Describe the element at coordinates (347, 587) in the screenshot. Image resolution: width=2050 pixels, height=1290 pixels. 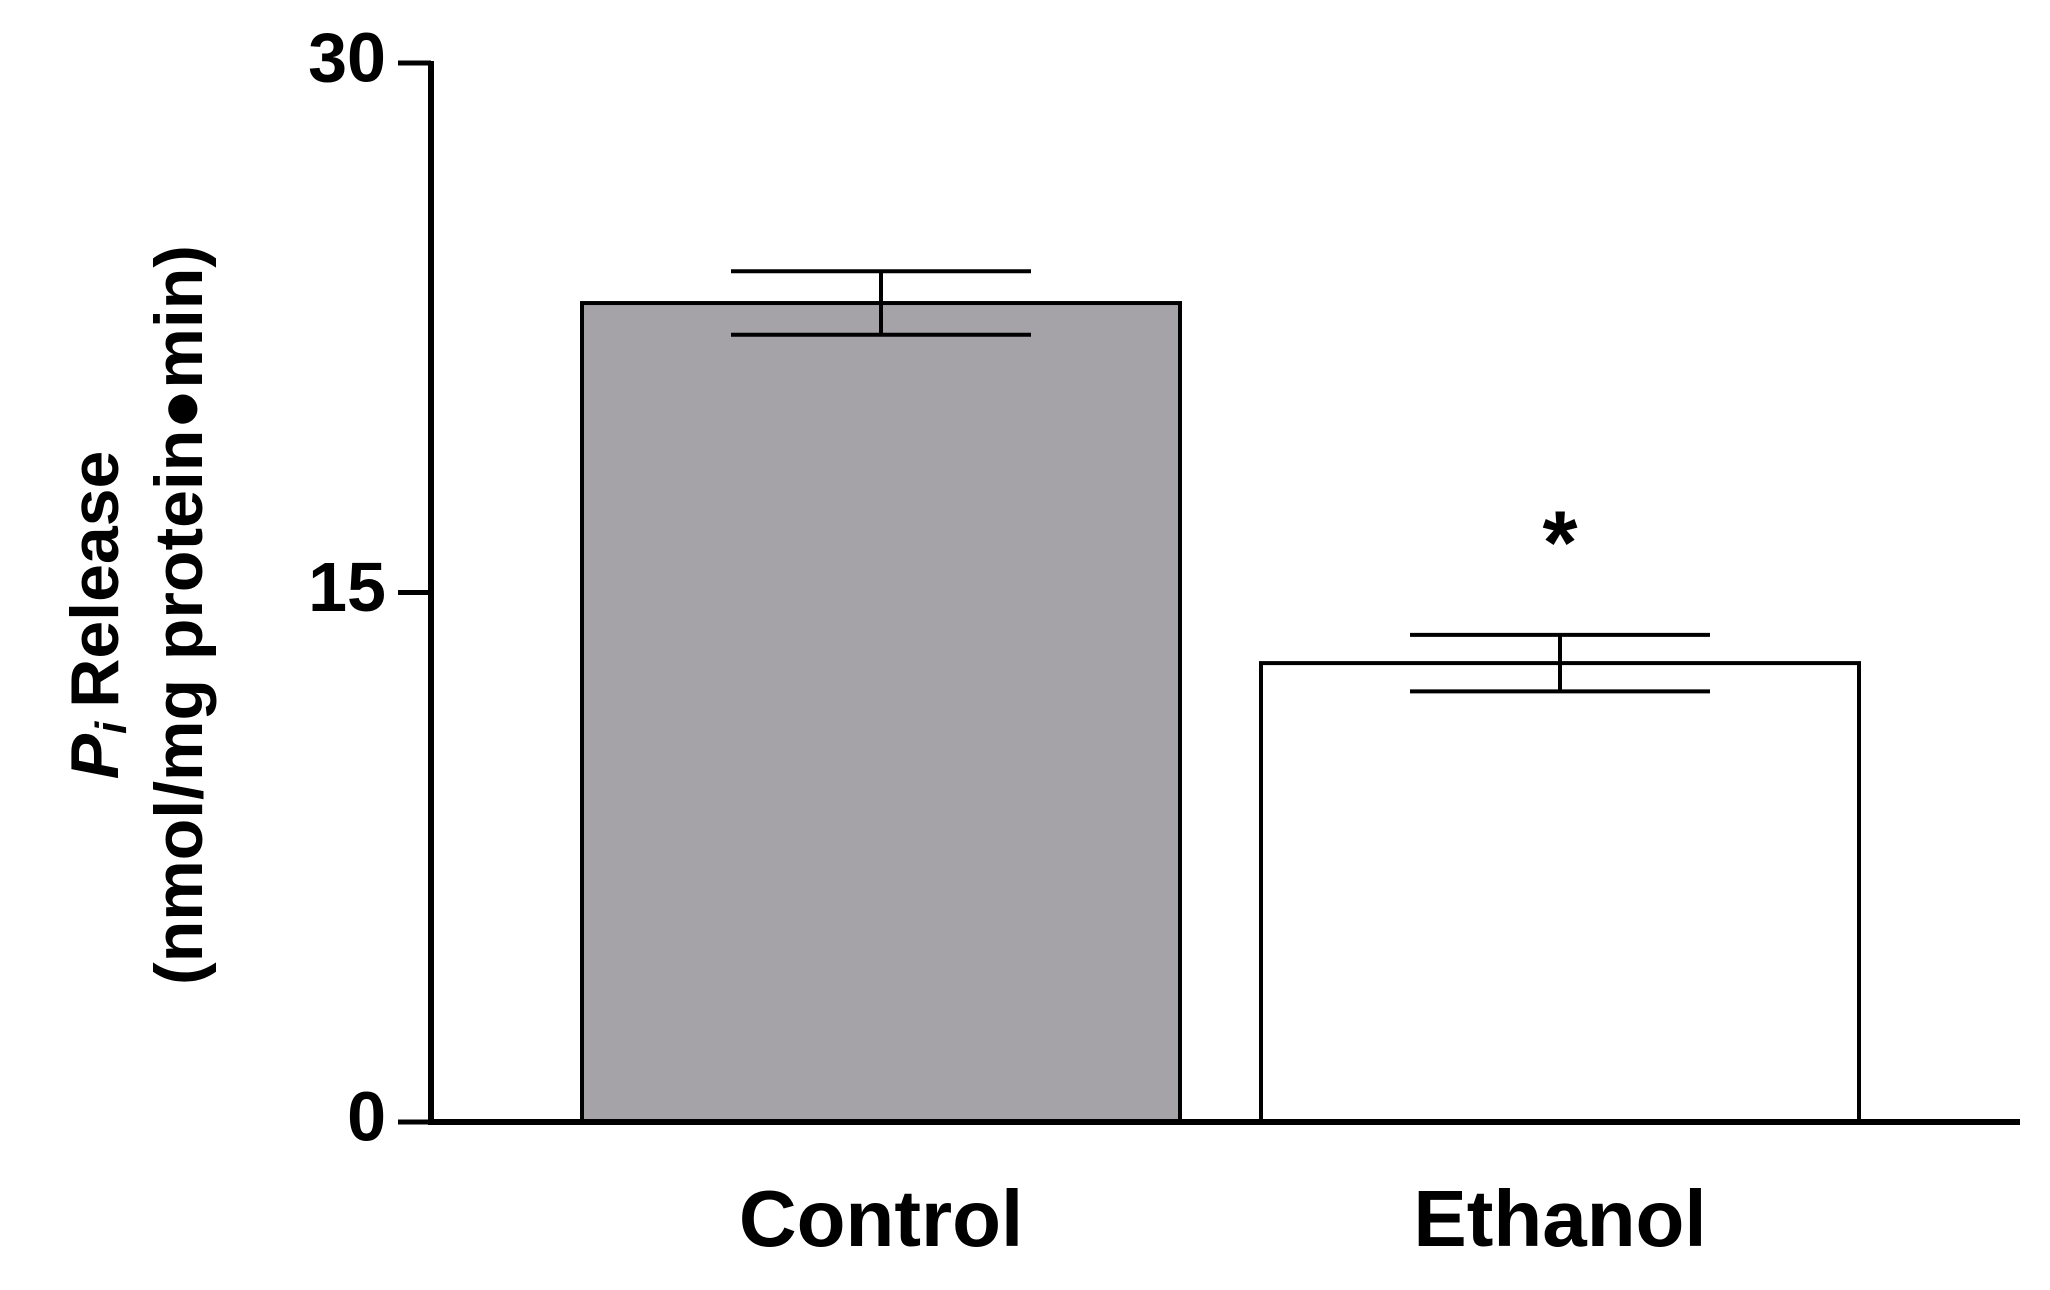
I see `y-tick-label: 15` at that location.